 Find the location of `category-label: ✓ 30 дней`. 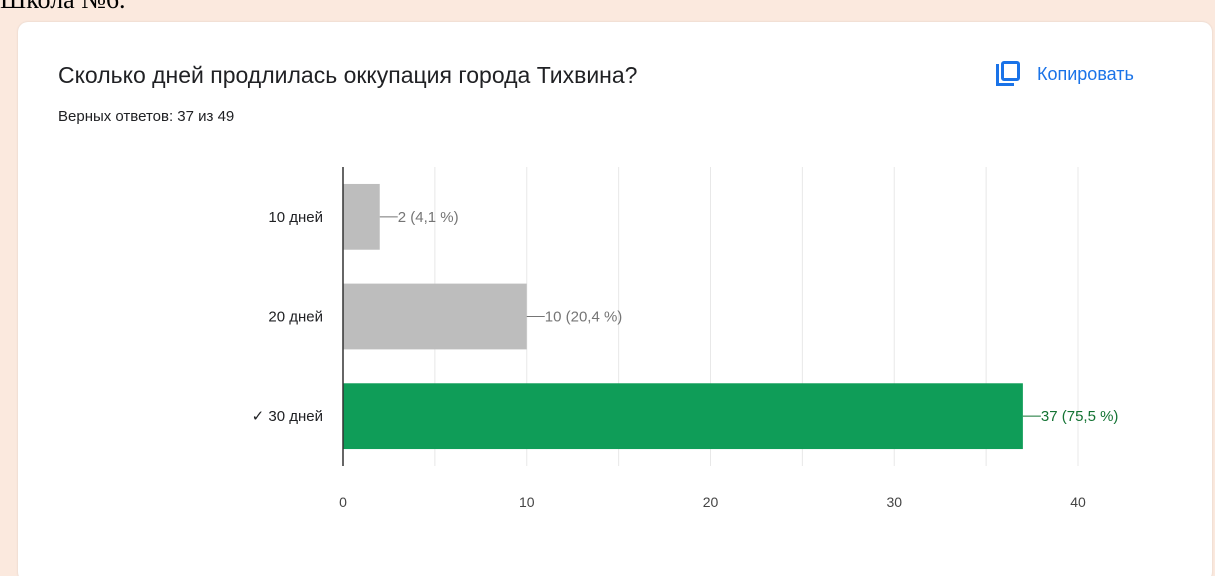

category-label: ✓ 30 дней is located at coordinates (287, 416).